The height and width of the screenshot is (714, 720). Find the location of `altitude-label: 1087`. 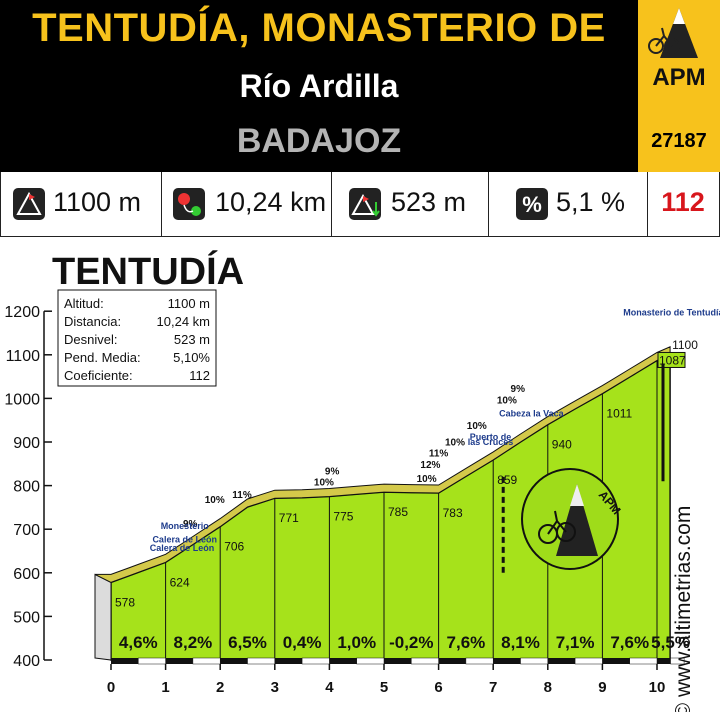

altitude-label: 1087 is located at coordinates (672, 360).